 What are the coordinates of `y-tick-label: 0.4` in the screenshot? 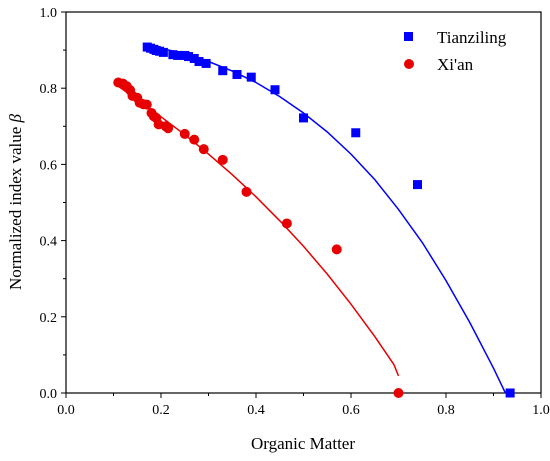 It's located at (49, 242).